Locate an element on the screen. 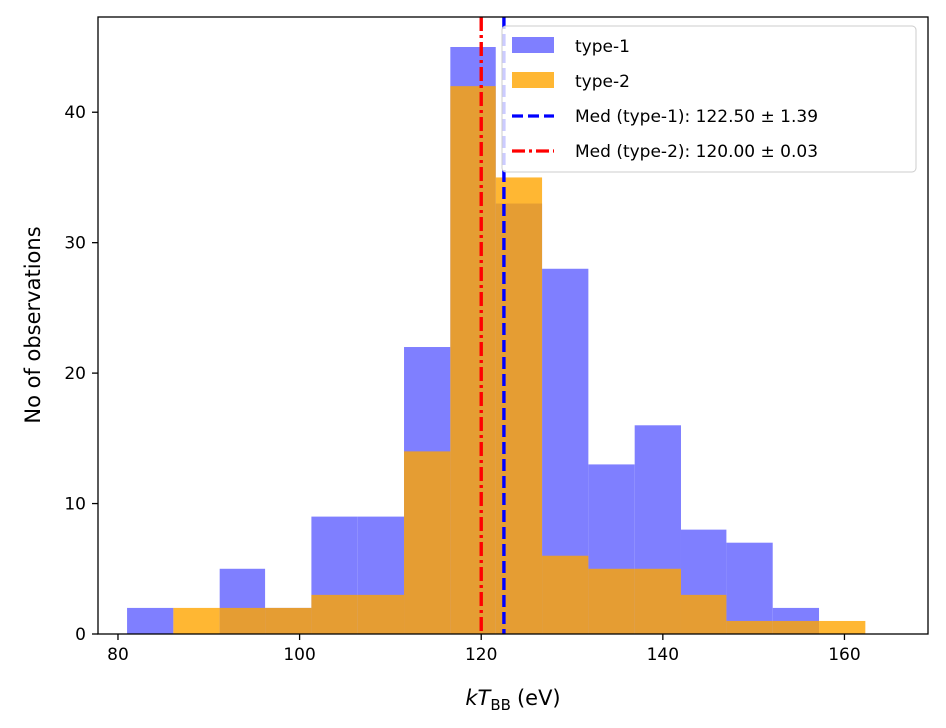 The height and width of the screenshot is (728, 946). x-axis-ticks: 80 100 120 140 160 is located at coordinates (484, 649).